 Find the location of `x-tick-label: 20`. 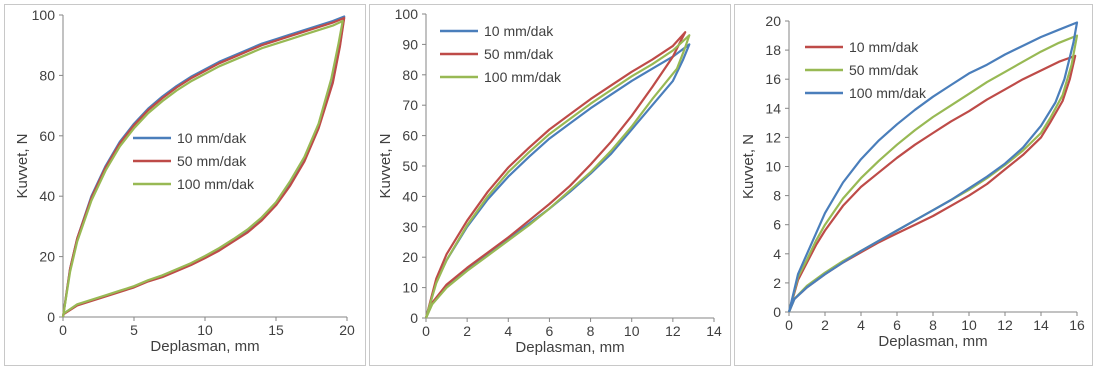

x-tick-label: 20 is located at coordinates (347, 330).